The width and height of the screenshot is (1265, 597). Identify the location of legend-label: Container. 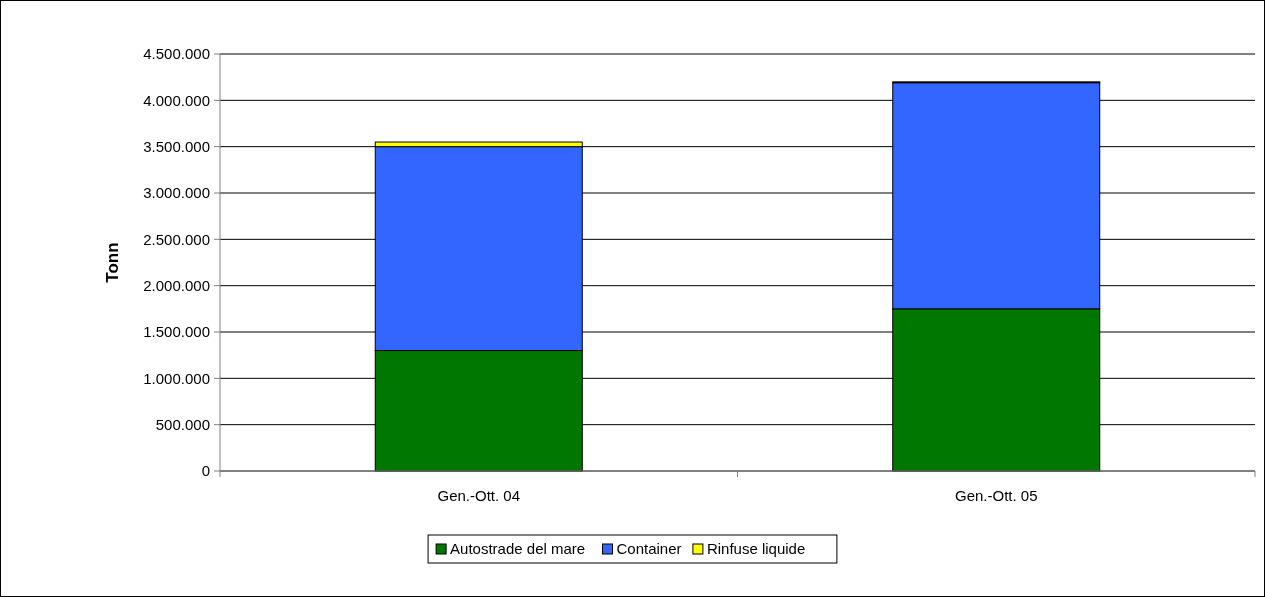
(649, 549).